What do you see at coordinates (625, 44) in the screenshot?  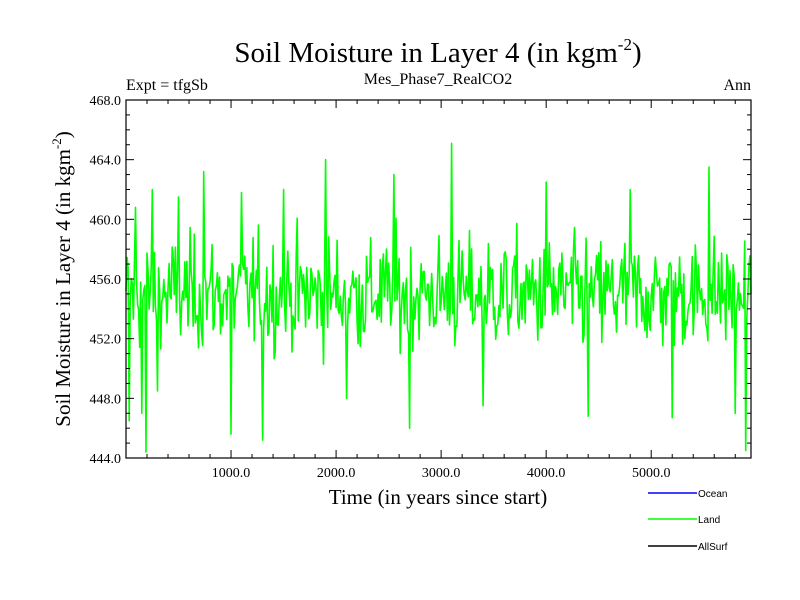 I see `chart-title-superscript: -2` at bounding box center [625, 44].